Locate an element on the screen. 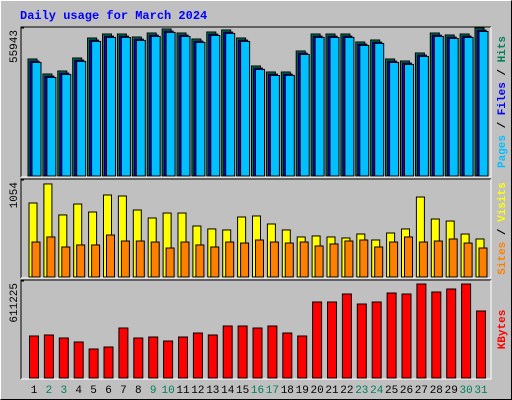  x-tick-label: 25 is located at coordinates (391, 391).